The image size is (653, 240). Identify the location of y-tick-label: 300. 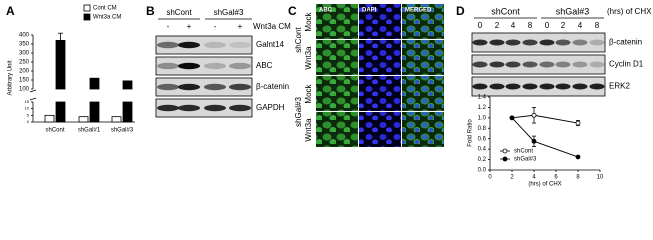
(24, 54).